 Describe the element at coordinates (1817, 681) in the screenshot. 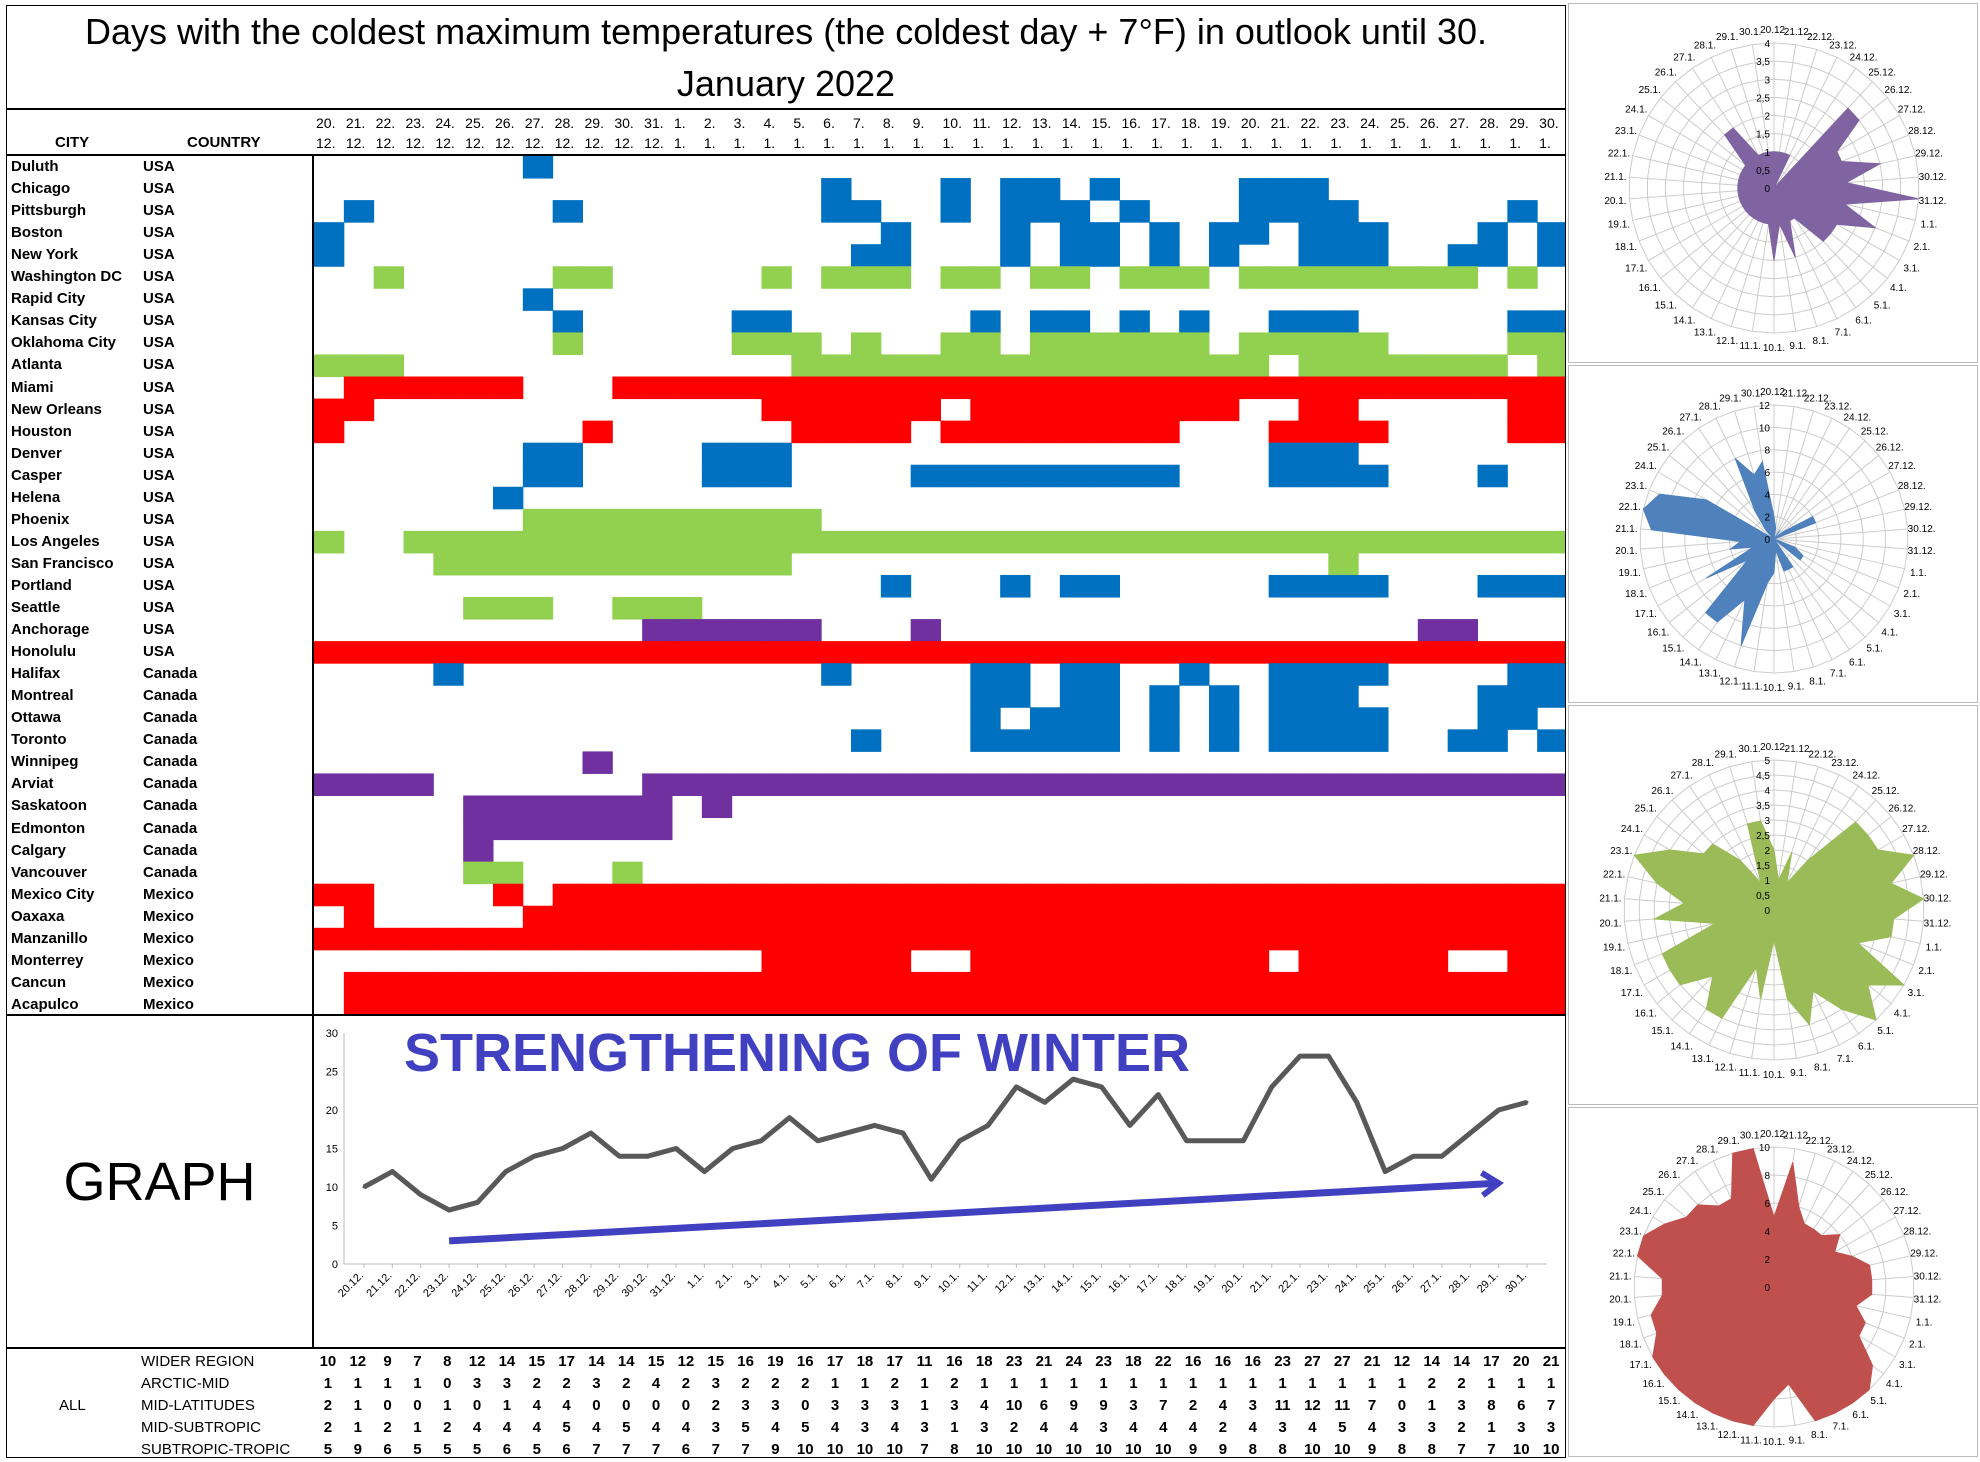

I see `radar-date-label: 8.1.` at that location.